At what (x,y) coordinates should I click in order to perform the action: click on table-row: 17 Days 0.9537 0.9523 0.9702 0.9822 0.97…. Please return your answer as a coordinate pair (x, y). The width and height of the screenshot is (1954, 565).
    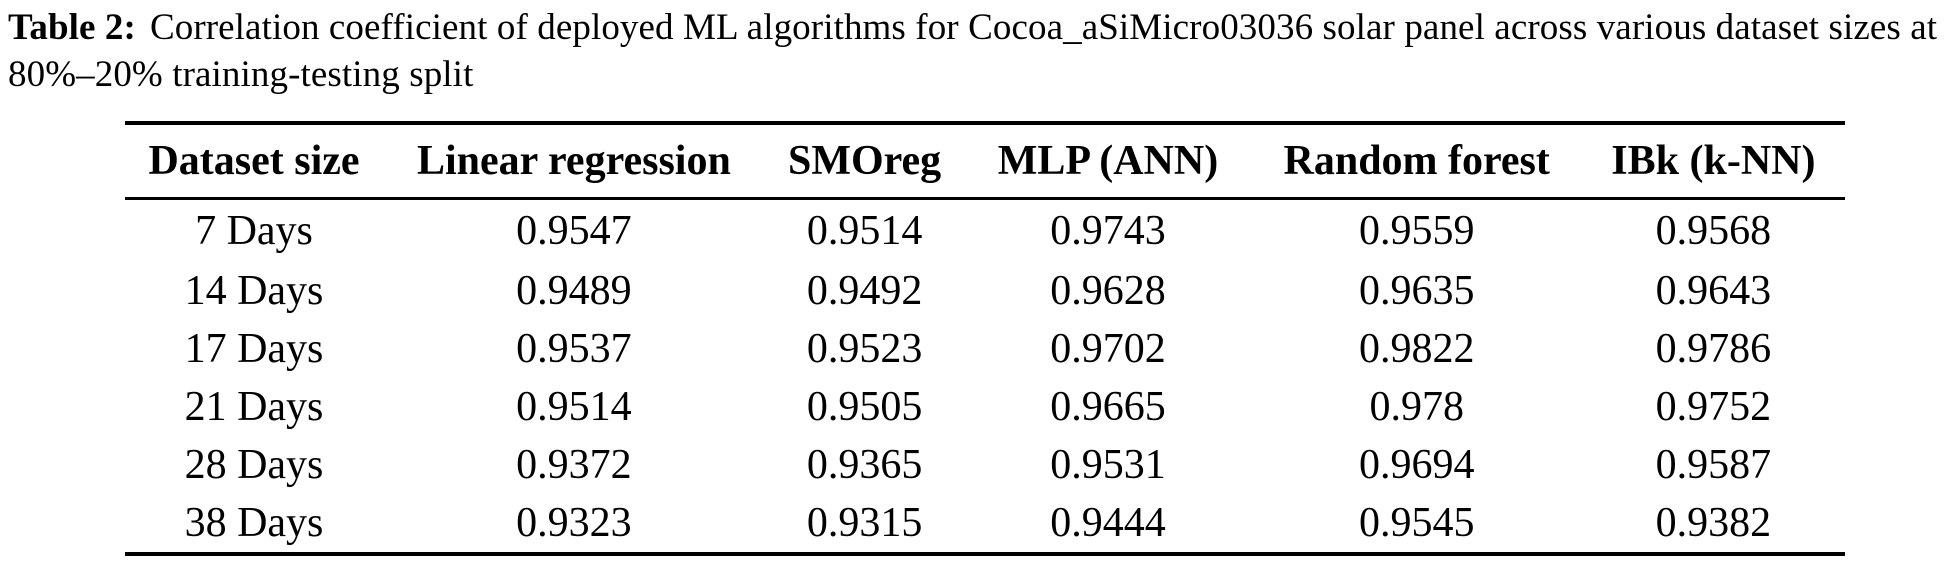
    Looking at the image, I should click on (985, 349).